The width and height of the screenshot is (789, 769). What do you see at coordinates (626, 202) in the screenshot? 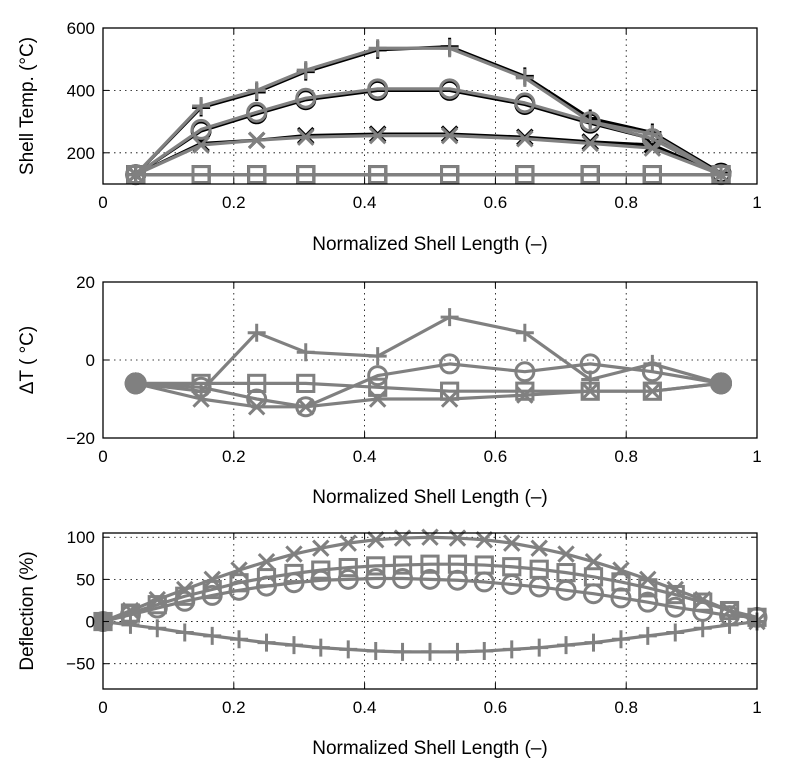
I see `x-tick-label: 0.8` at bounding box center [626, 202].